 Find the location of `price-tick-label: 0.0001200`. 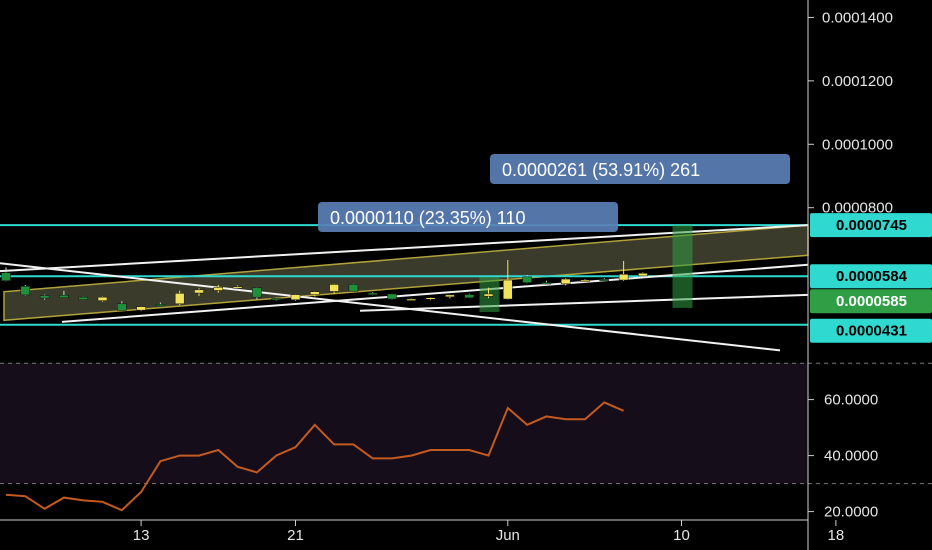

price-tick-label: 0.0001200 is located at coordinates (857, 81).